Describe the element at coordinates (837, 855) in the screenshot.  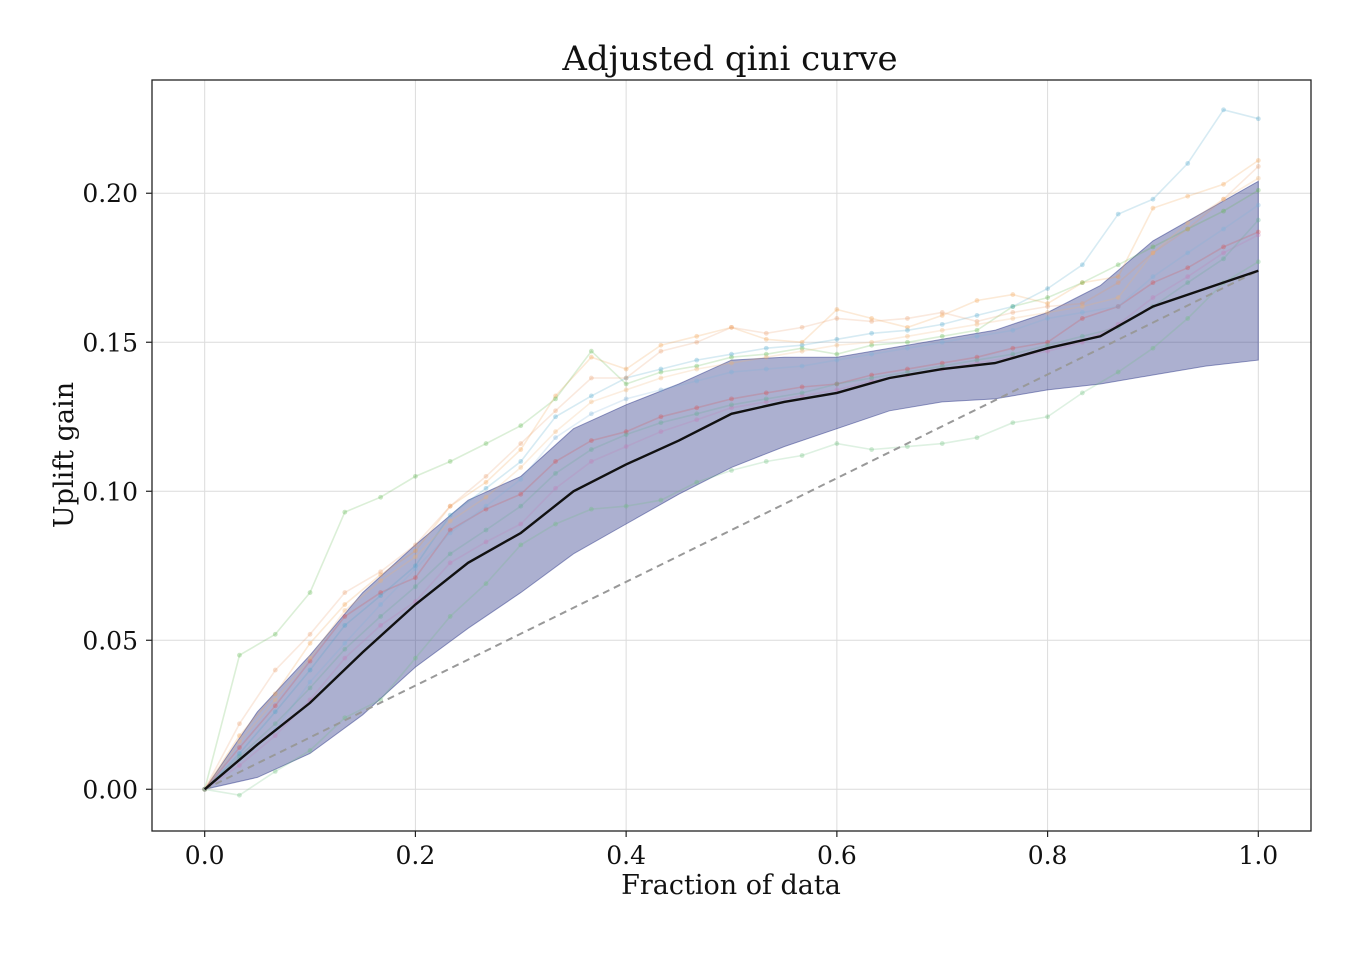
I see `x-tick-label-3: 0.6` at that location.